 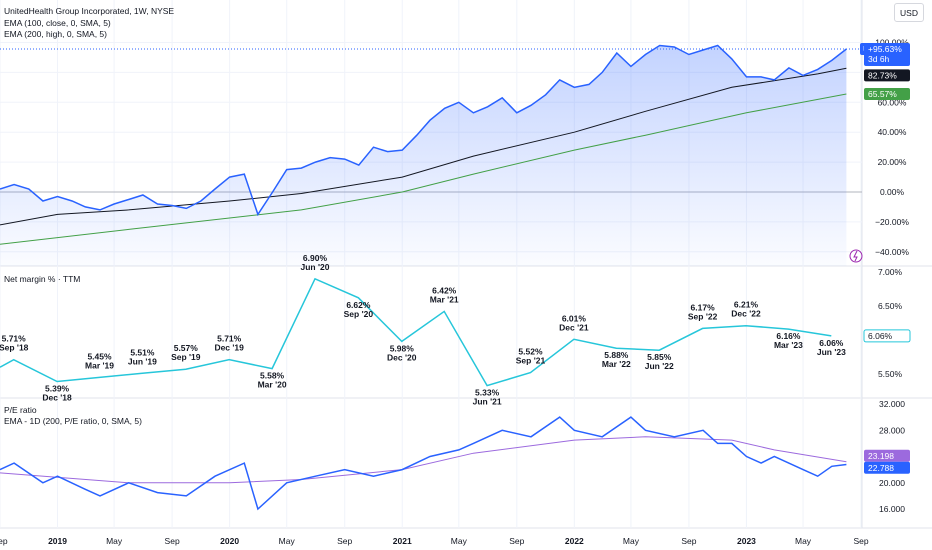 I want to click on margin-value-label: 5.39%, so click(x=57, y=388).